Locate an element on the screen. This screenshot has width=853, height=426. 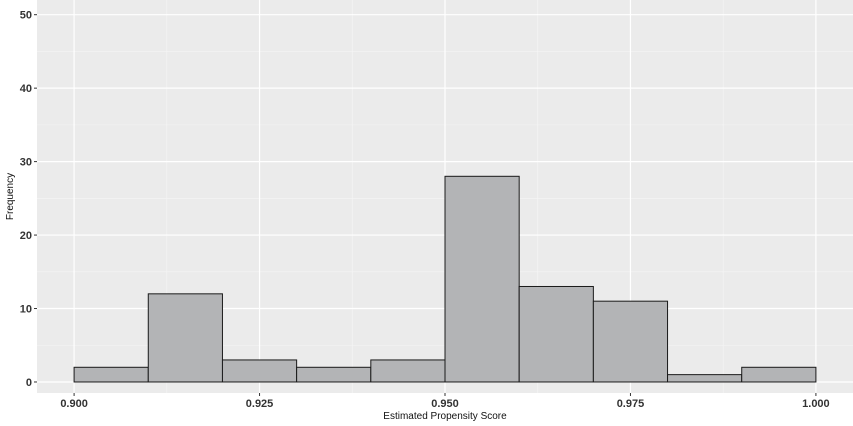
y-tick-label: 50 is located at coordinates (26, 16).